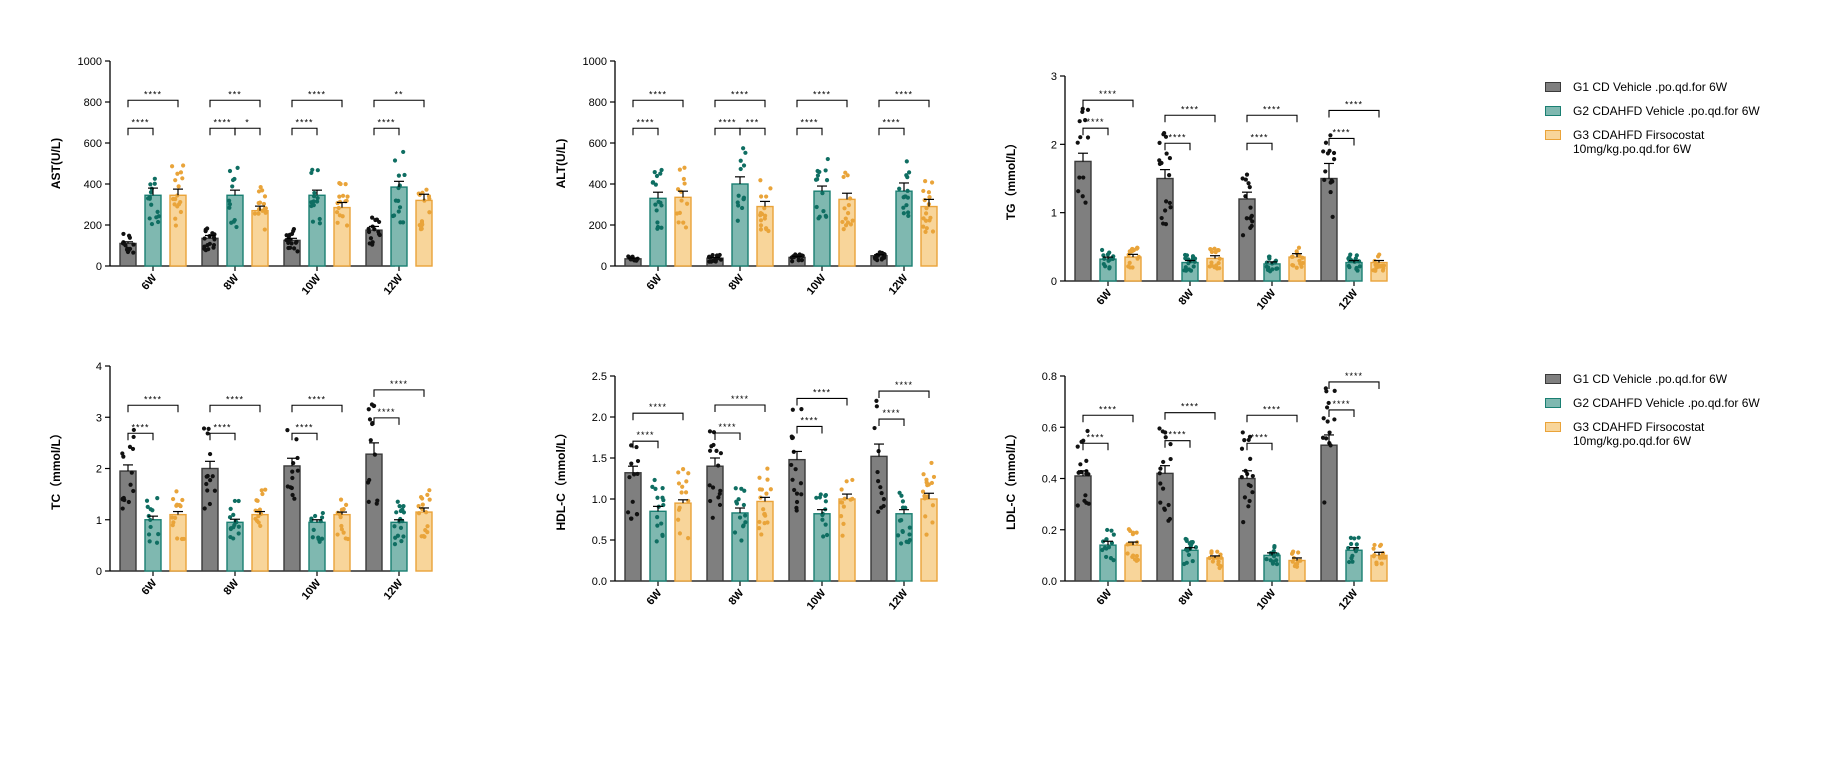 Image resolution: width=1821 pixels, height=758 pixels. Describe the element at coordinates (90, 62) in the screenshot. I see `y-tick-label: 1000` at that location.